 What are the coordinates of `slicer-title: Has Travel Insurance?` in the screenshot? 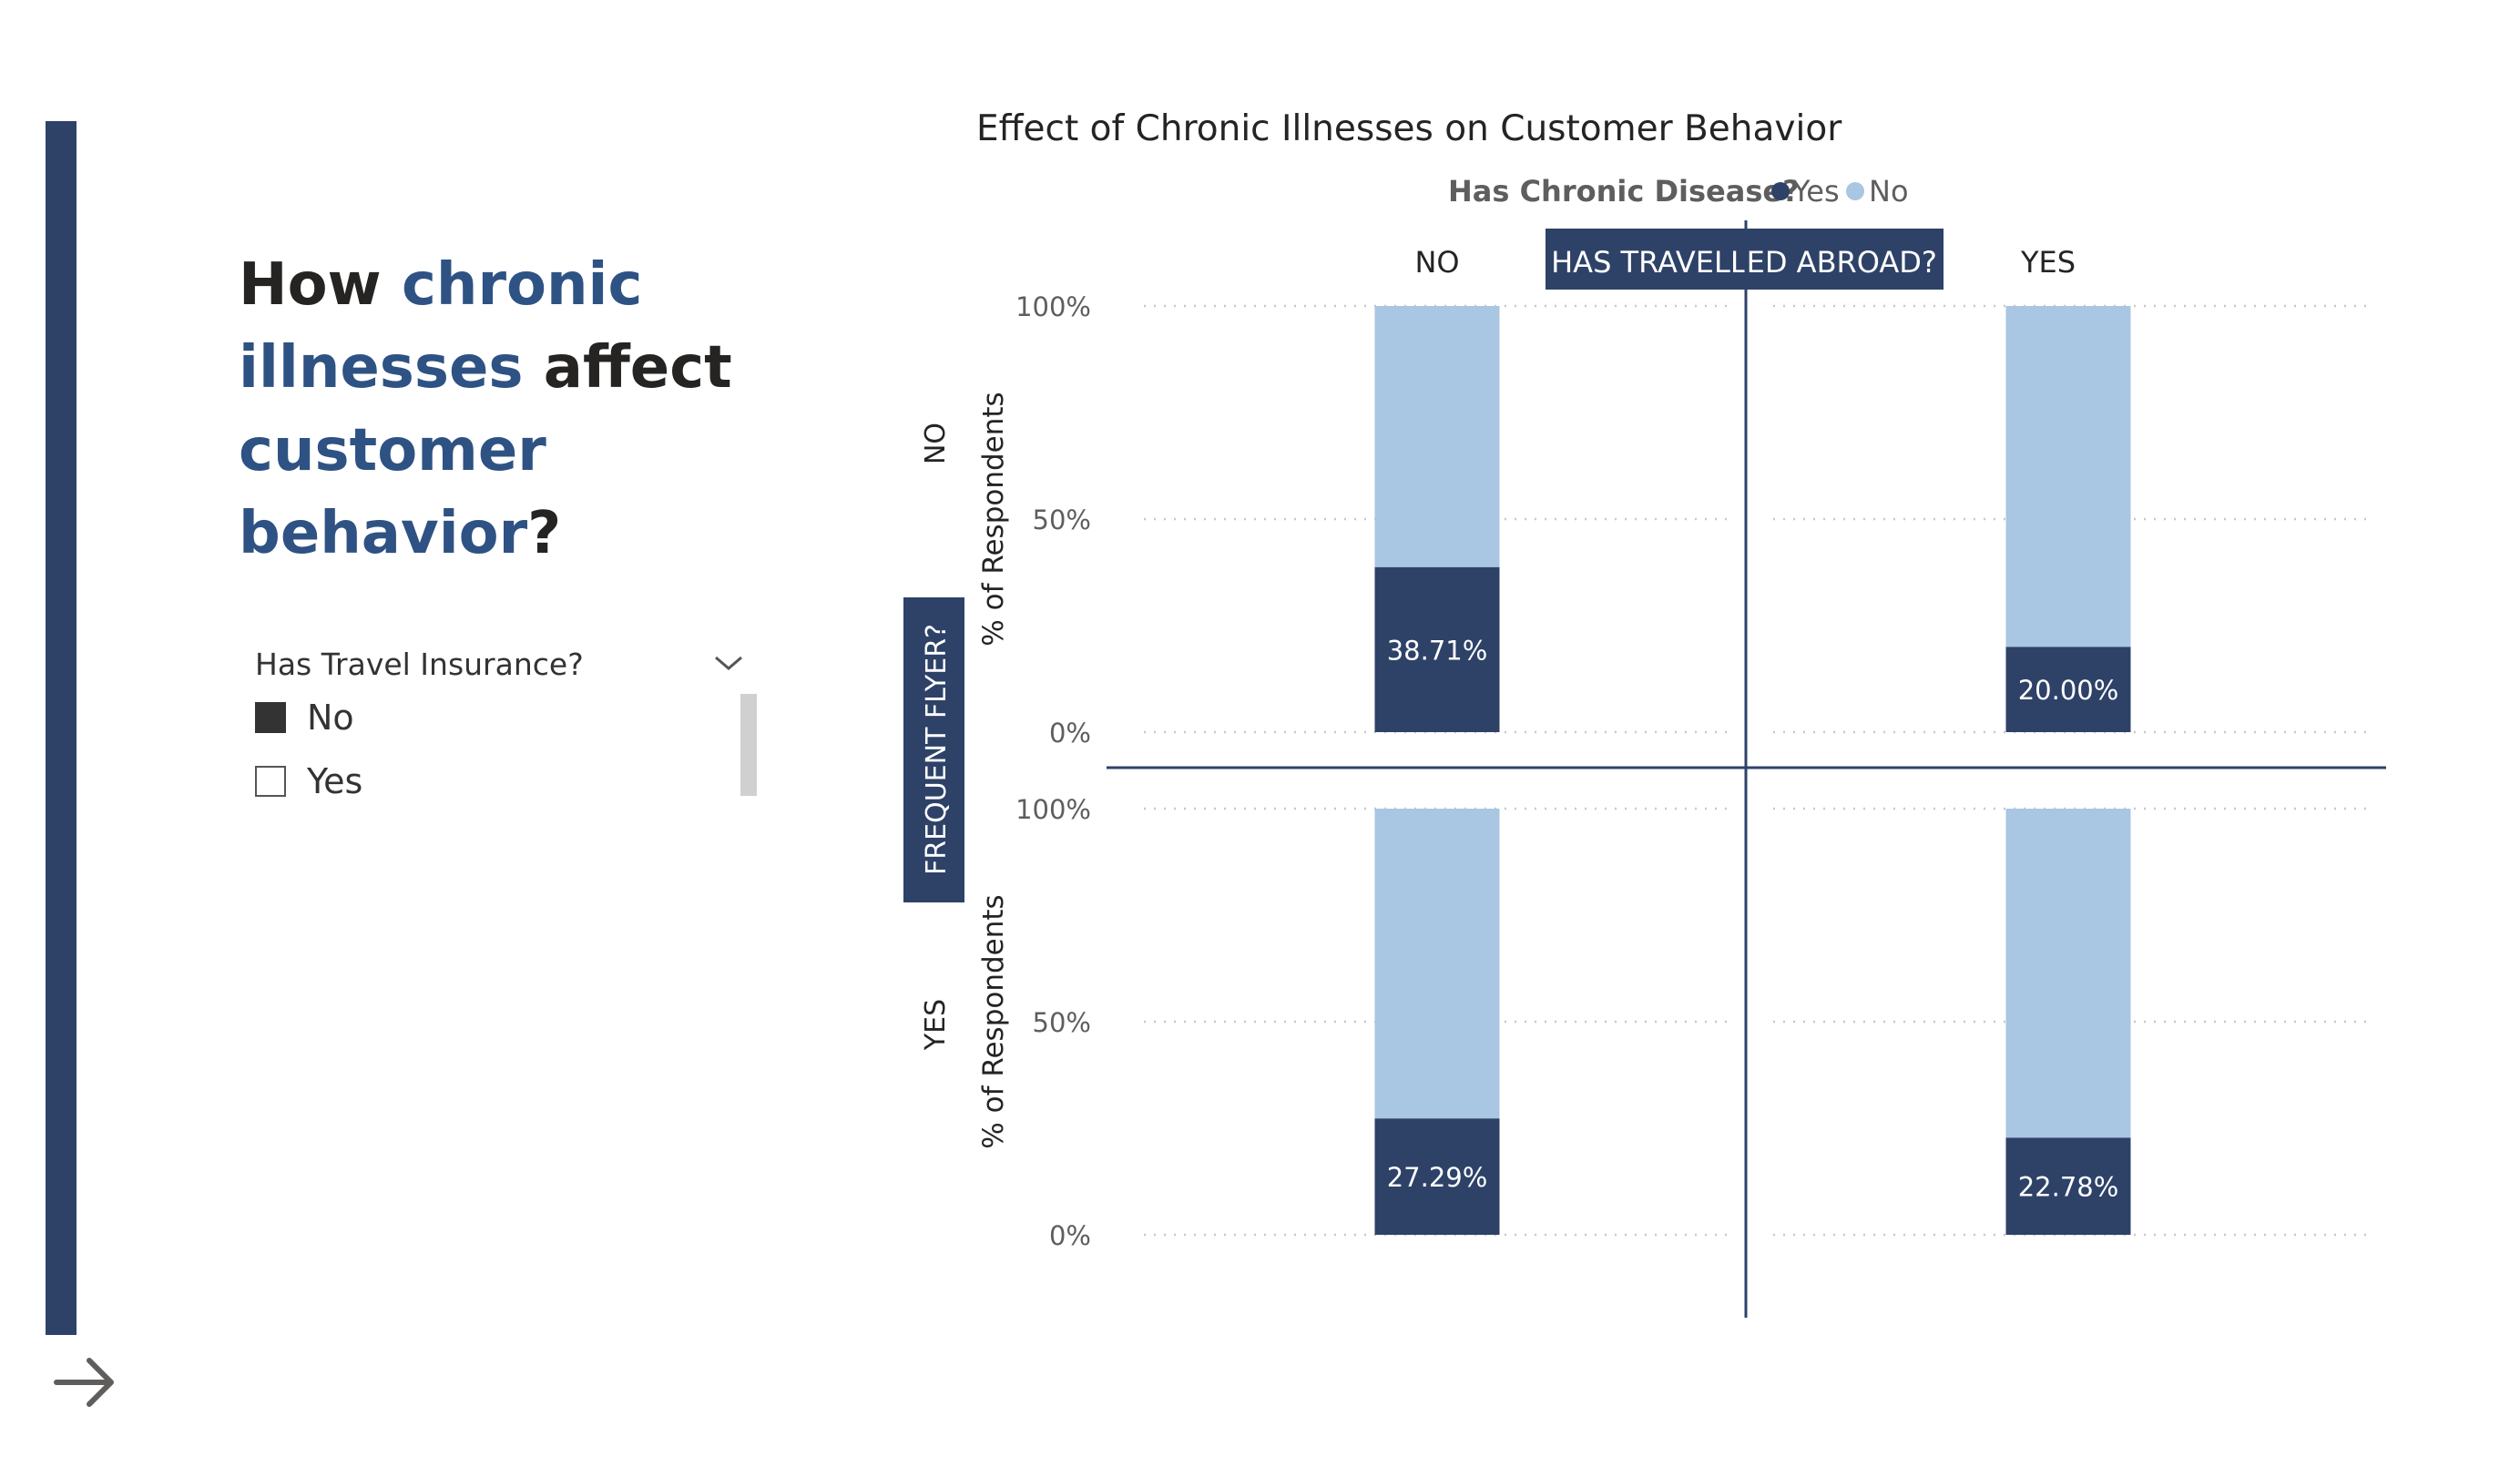 It's located at (419, 665).